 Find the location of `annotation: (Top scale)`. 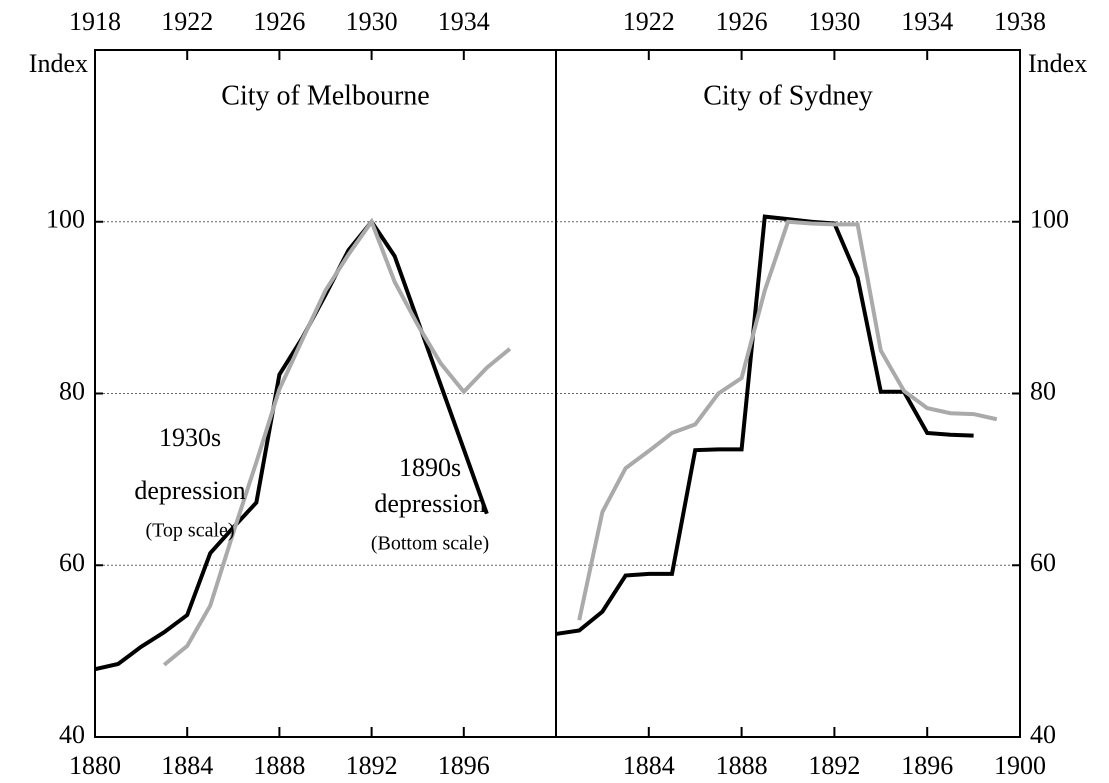

annotation: (Top scale) is located at coordinates (189, 531).